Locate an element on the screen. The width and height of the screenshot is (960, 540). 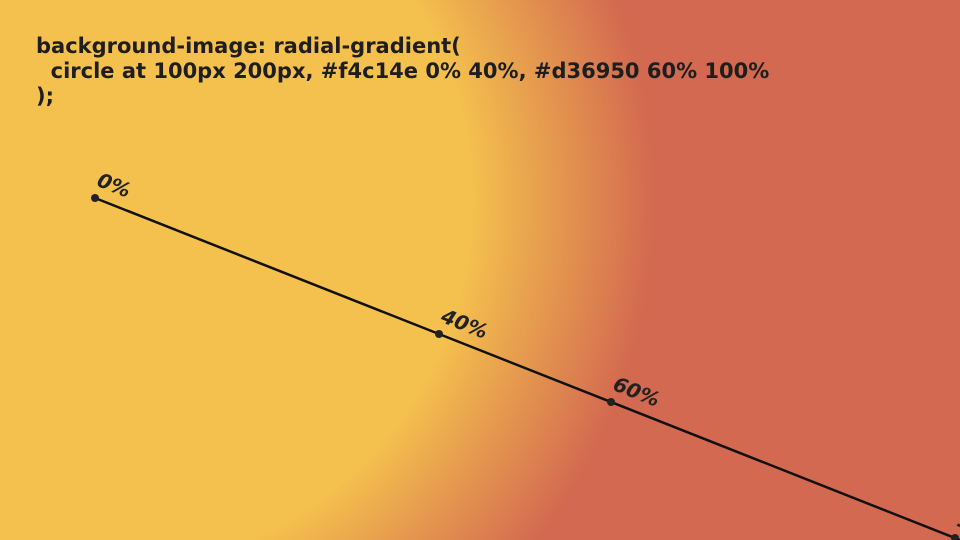
code-line: ); is located at coordinates (45, 96).